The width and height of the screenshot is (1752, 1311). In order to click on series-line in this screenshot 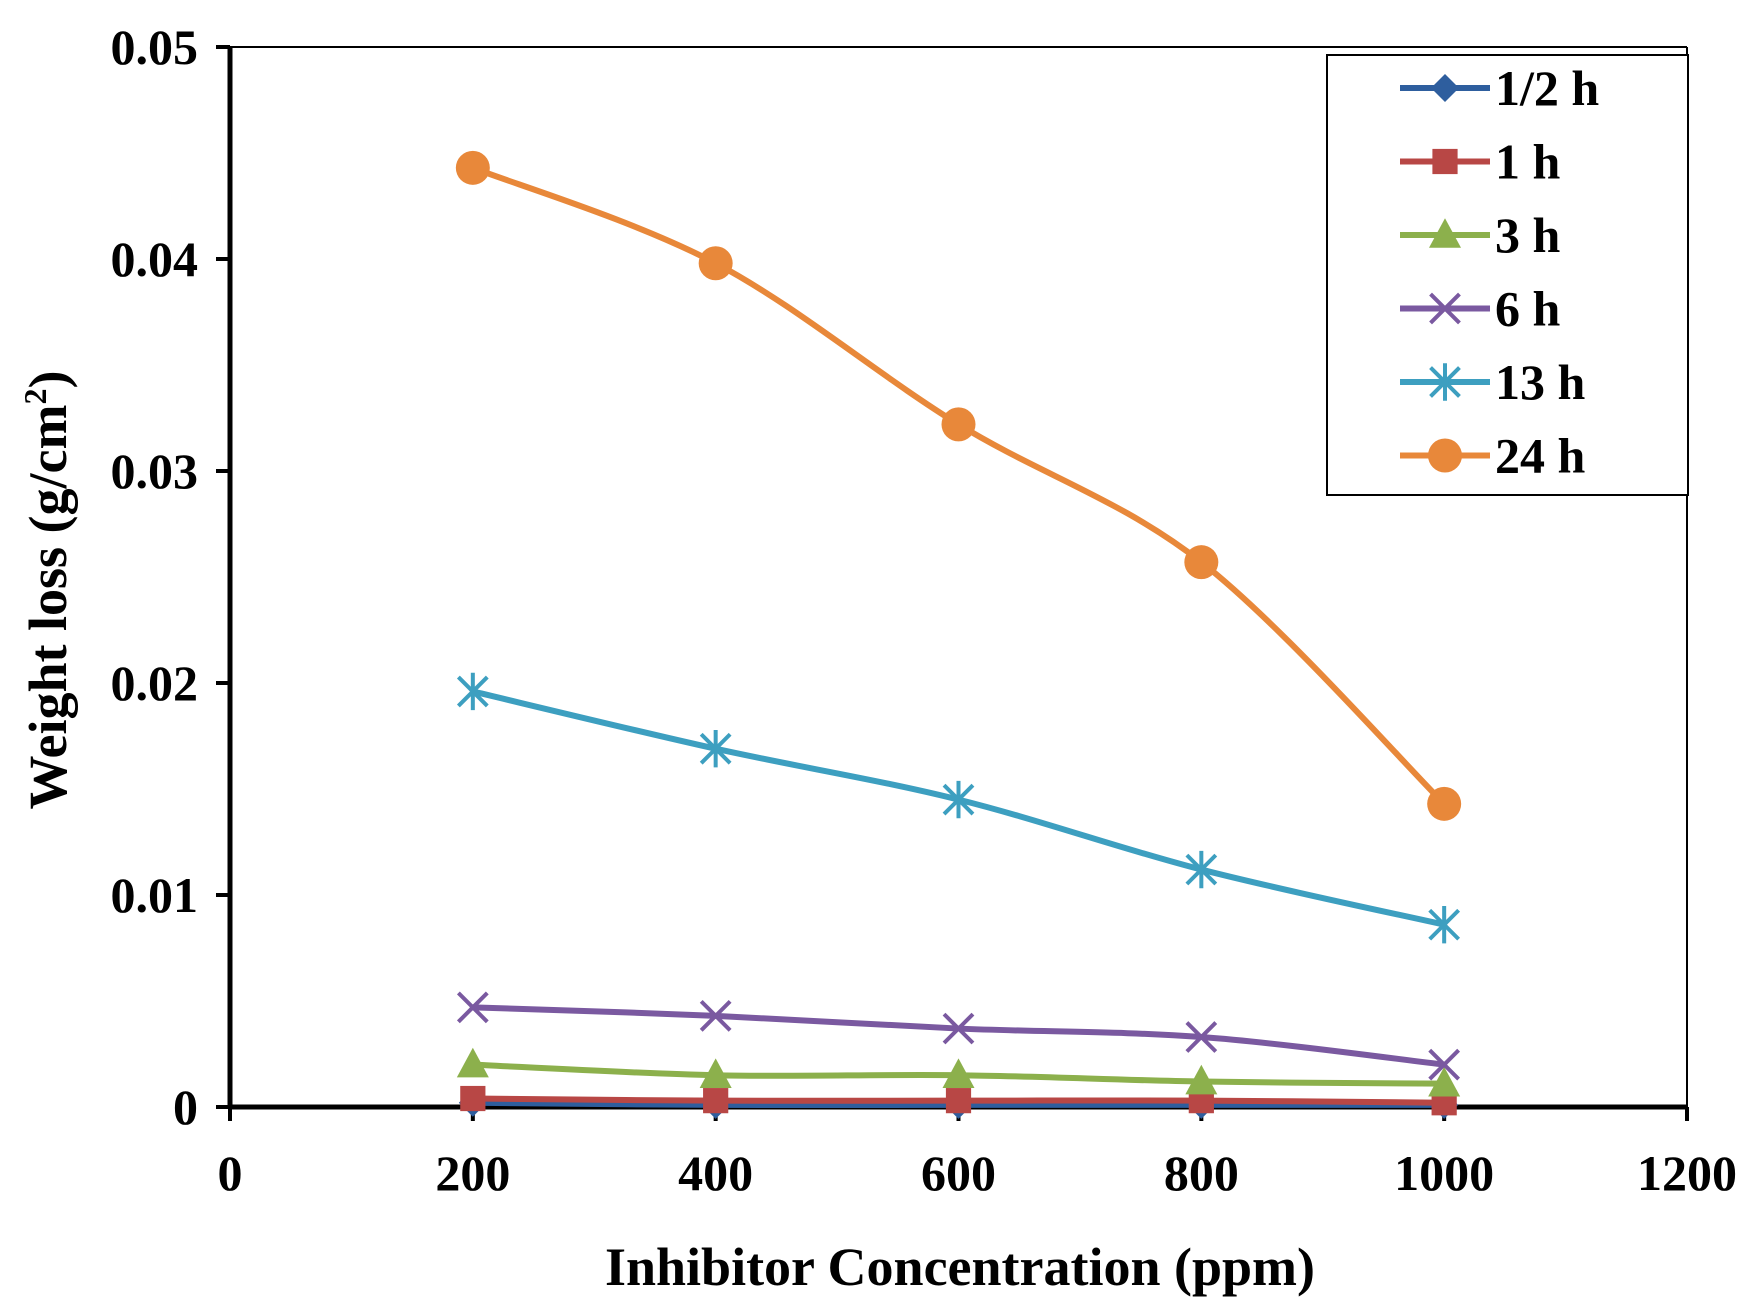, I will do `click(958, 1036)`.